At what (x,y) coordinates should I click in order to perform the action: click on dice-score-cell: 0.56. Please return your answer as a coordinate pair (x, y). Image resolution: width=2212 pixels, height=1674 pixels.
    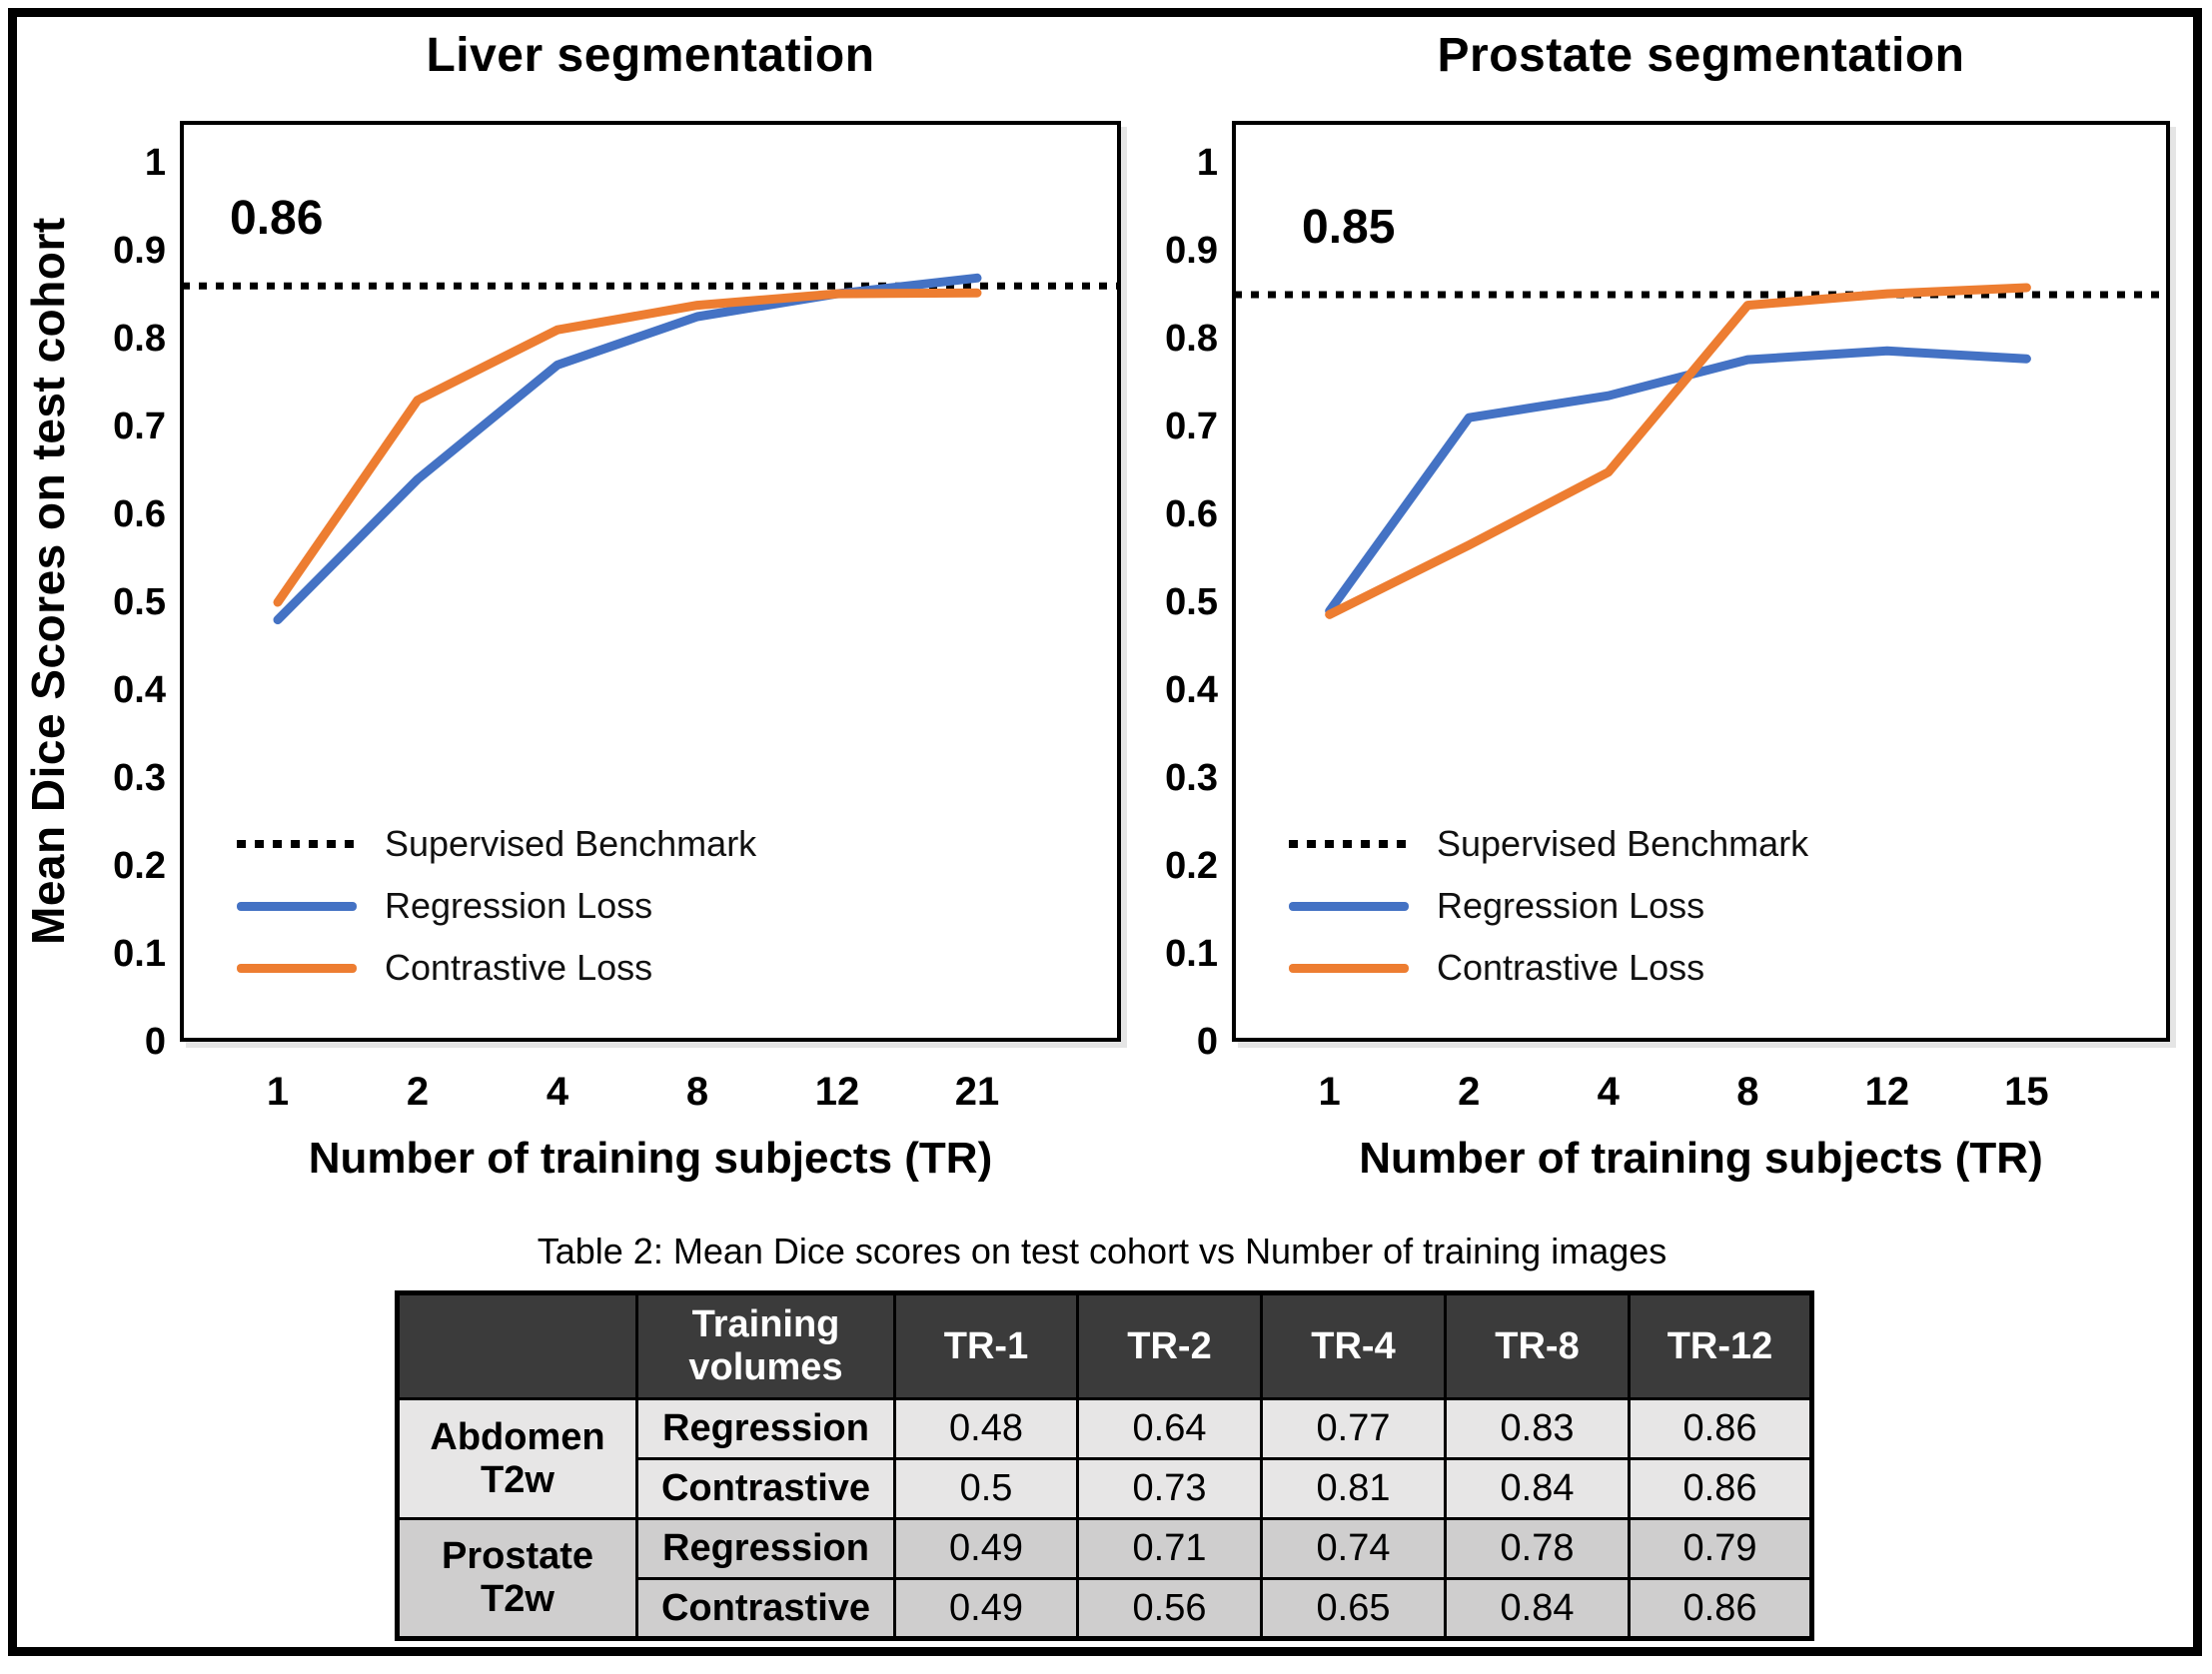
    Looking at the image, I should click on (1169, 1608).